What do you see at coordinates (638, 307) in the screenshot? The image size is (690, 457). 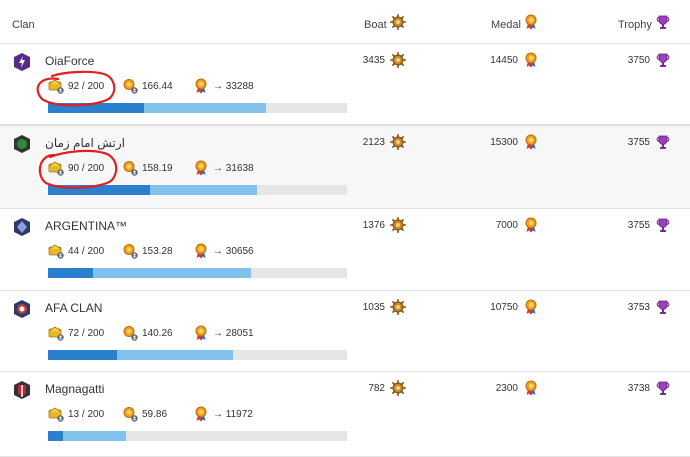 I see `trophy-value: 3753` at bounding box center [638, 307].